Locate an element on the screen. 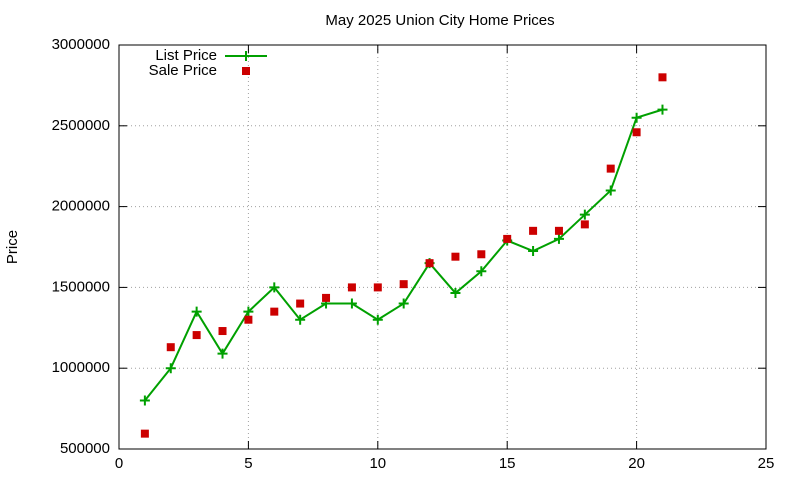 This screenshot has height=480, width=800. y-tick-label: 2000000 is located at coordinates (81, 206).